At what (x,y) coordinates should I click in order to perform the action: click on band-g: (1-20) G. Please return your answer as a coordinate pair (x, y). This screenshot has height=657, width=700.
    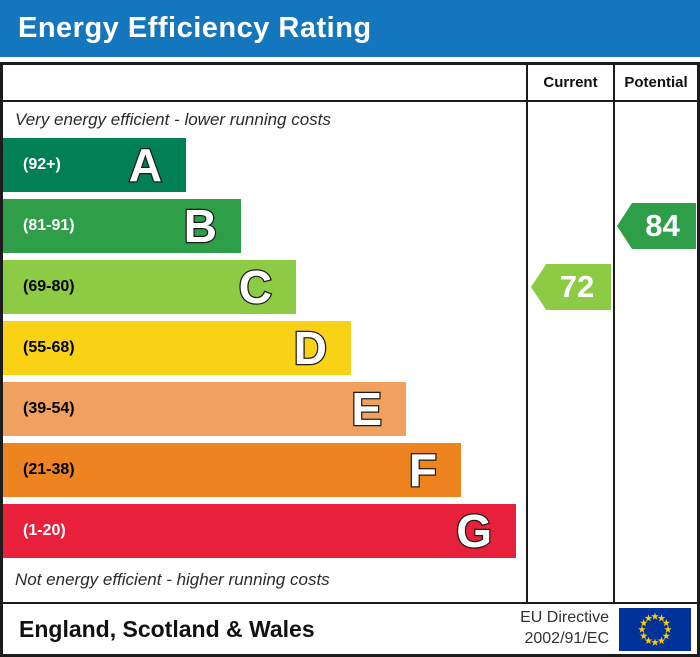
    Looking at the image, I should click on (264, 531).